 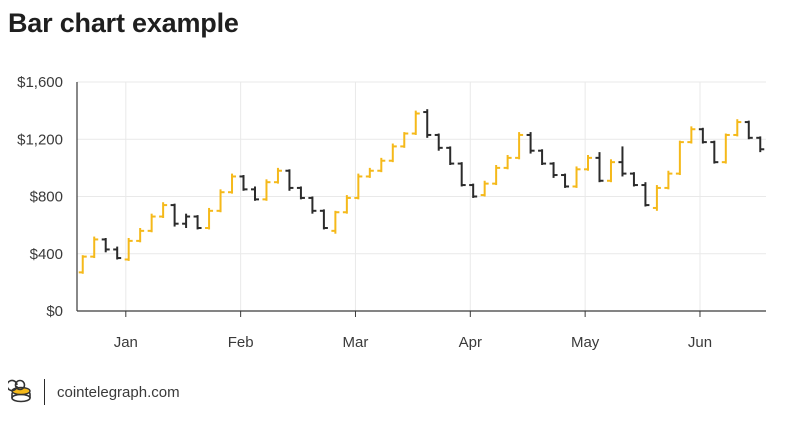 I want to click on x-tick-label: May, so click(x=585, y=342).